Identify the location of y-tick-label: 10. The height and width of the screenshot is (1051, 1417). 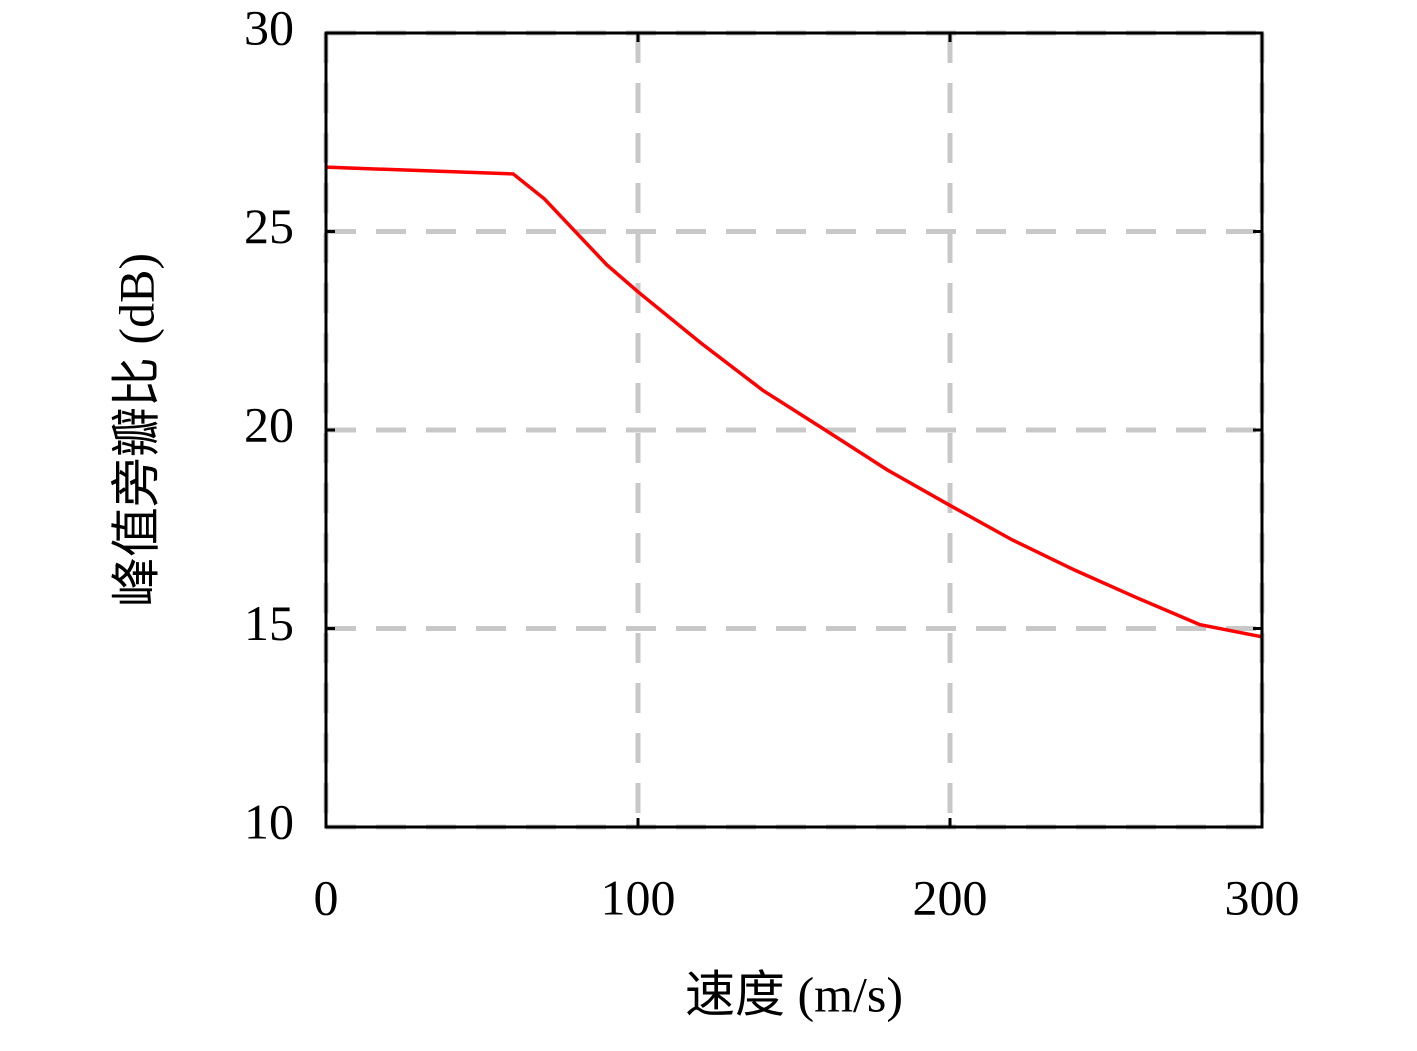
(269, 821).